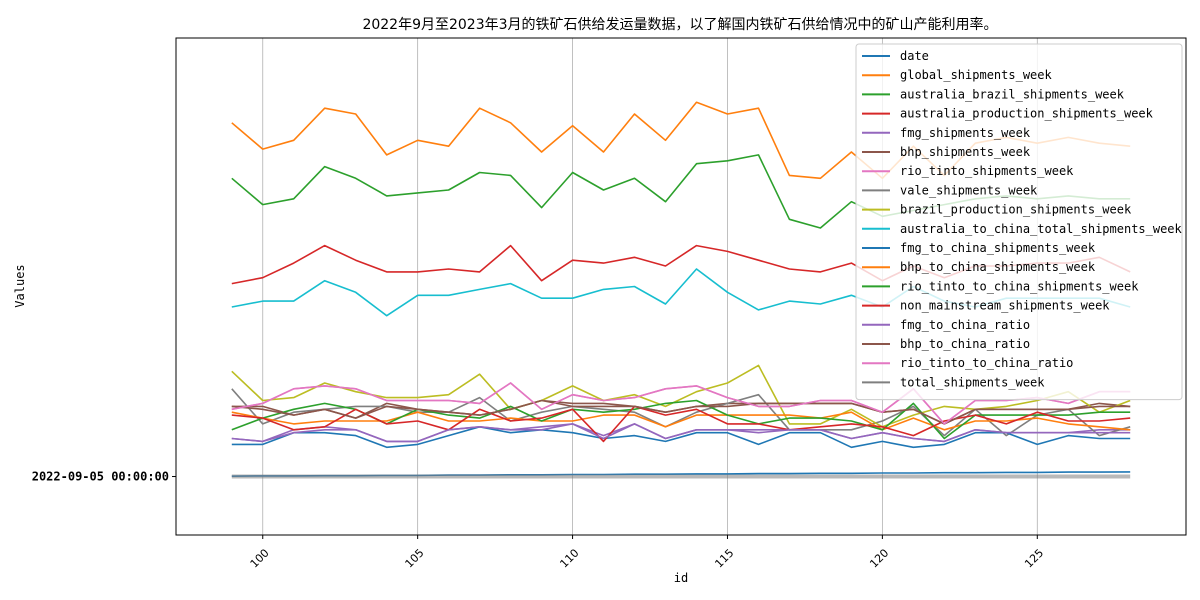  Describe the element at coordinates (965, 133) in the screenshot. I see `legend-label: fmg_shipments_week` at that location.